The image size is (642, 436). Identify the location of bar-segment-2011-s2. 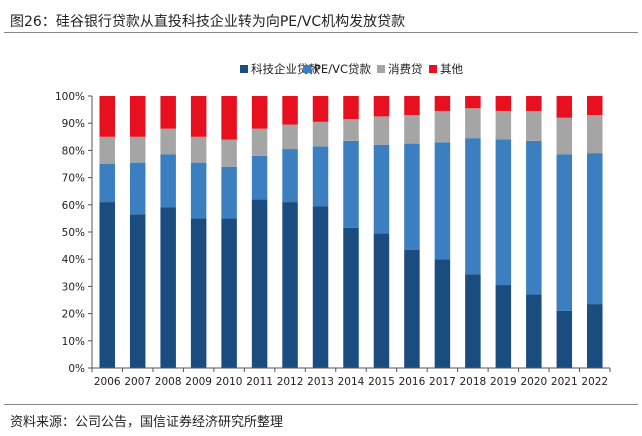
(259, 142).